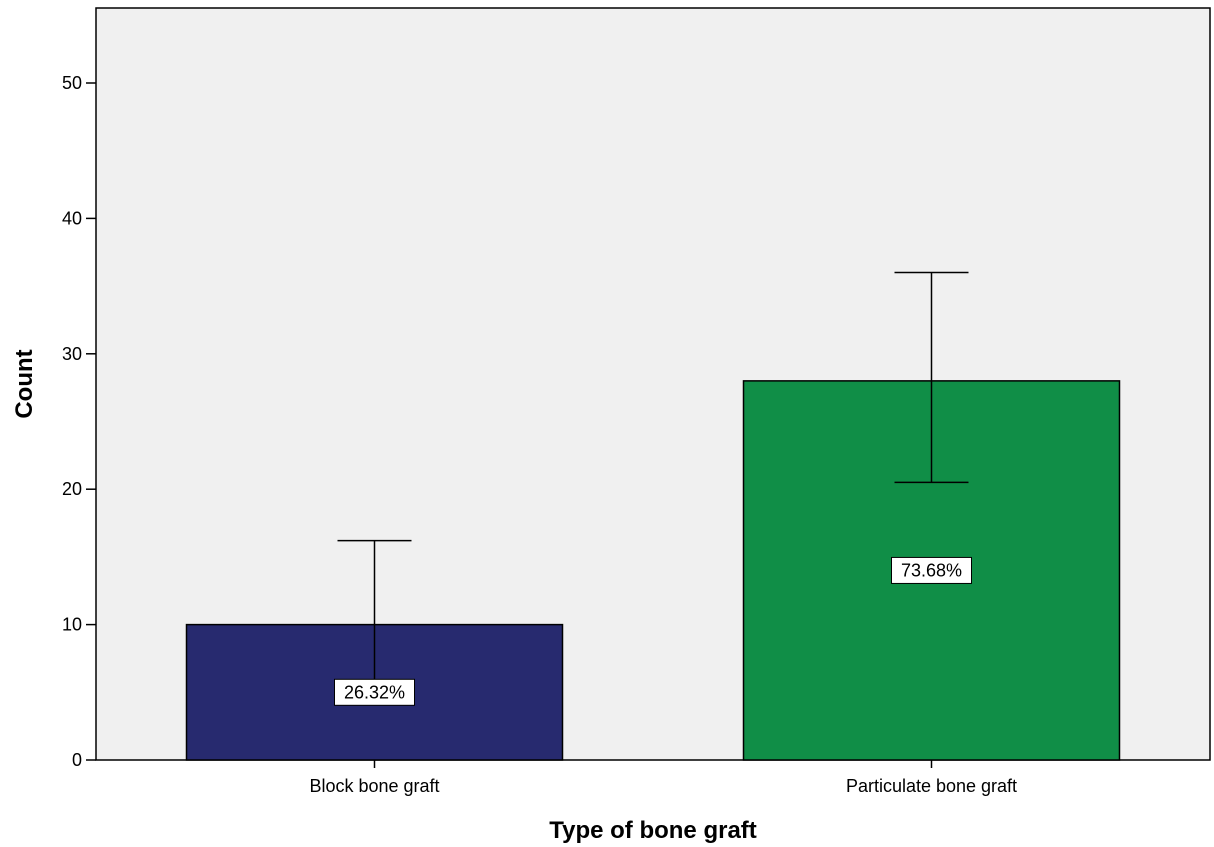 Image resolution: width=1214 pixels, height=847 pixels. What do you see at coordinates (24, 383) in the screenshot?
I see `y-axis-title: Count` at bounding box center [24, 383].